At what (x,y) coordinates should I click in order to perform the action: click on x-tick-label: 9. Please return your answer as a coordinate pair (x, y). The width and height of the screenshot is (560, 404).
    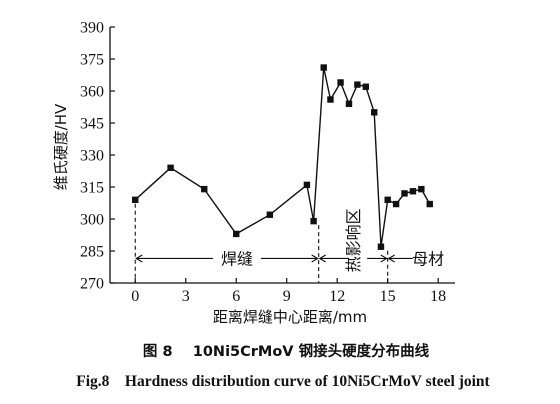
    Looking at the image, I should click on (287, 296).